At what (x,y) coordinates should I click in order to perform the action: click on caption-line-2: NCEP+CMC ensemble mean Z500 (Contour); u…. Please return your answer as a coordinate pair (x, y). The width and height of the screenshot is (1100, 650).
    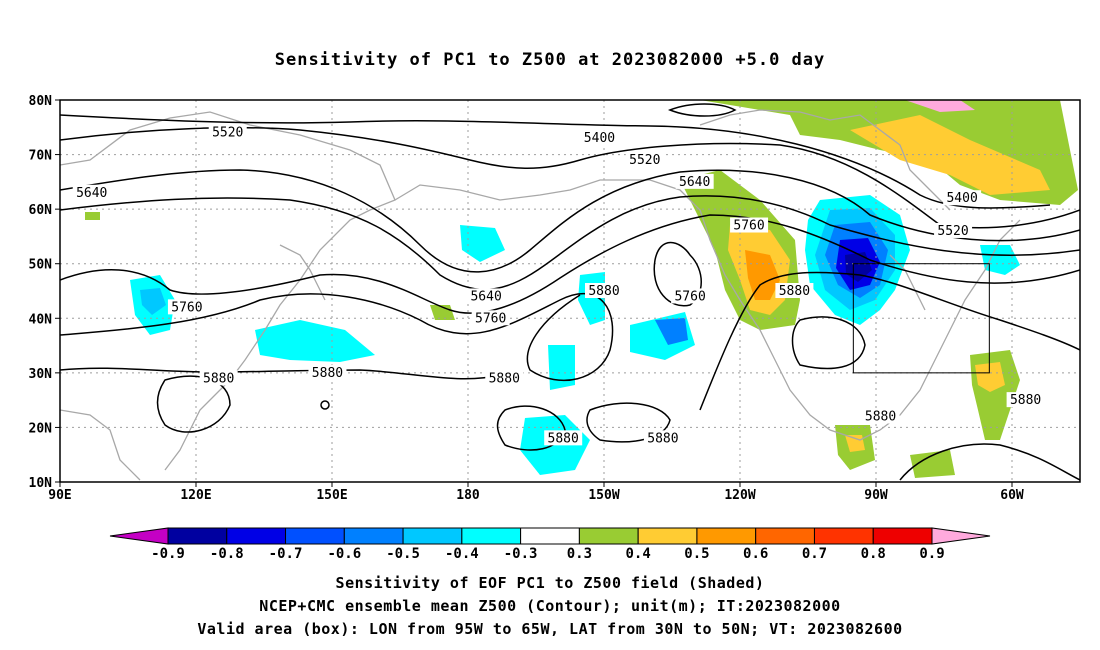
    Looking at the image, I should click on (550, 606).